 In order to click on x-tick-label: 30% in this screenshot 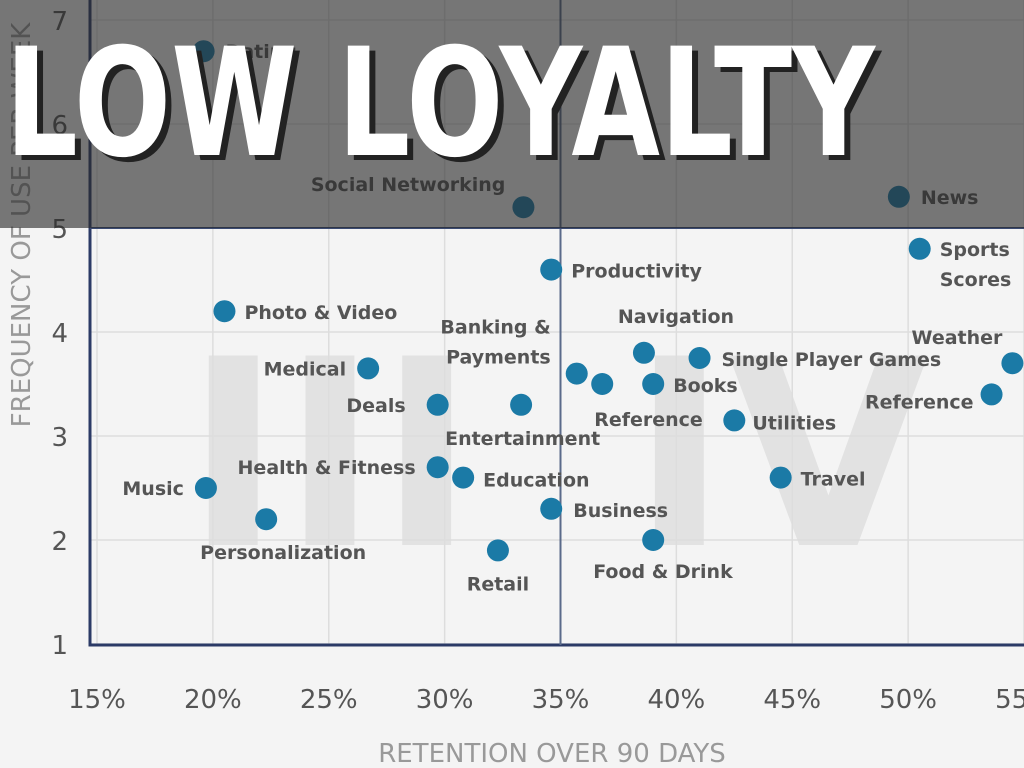, I will do `click(445, 700)`.